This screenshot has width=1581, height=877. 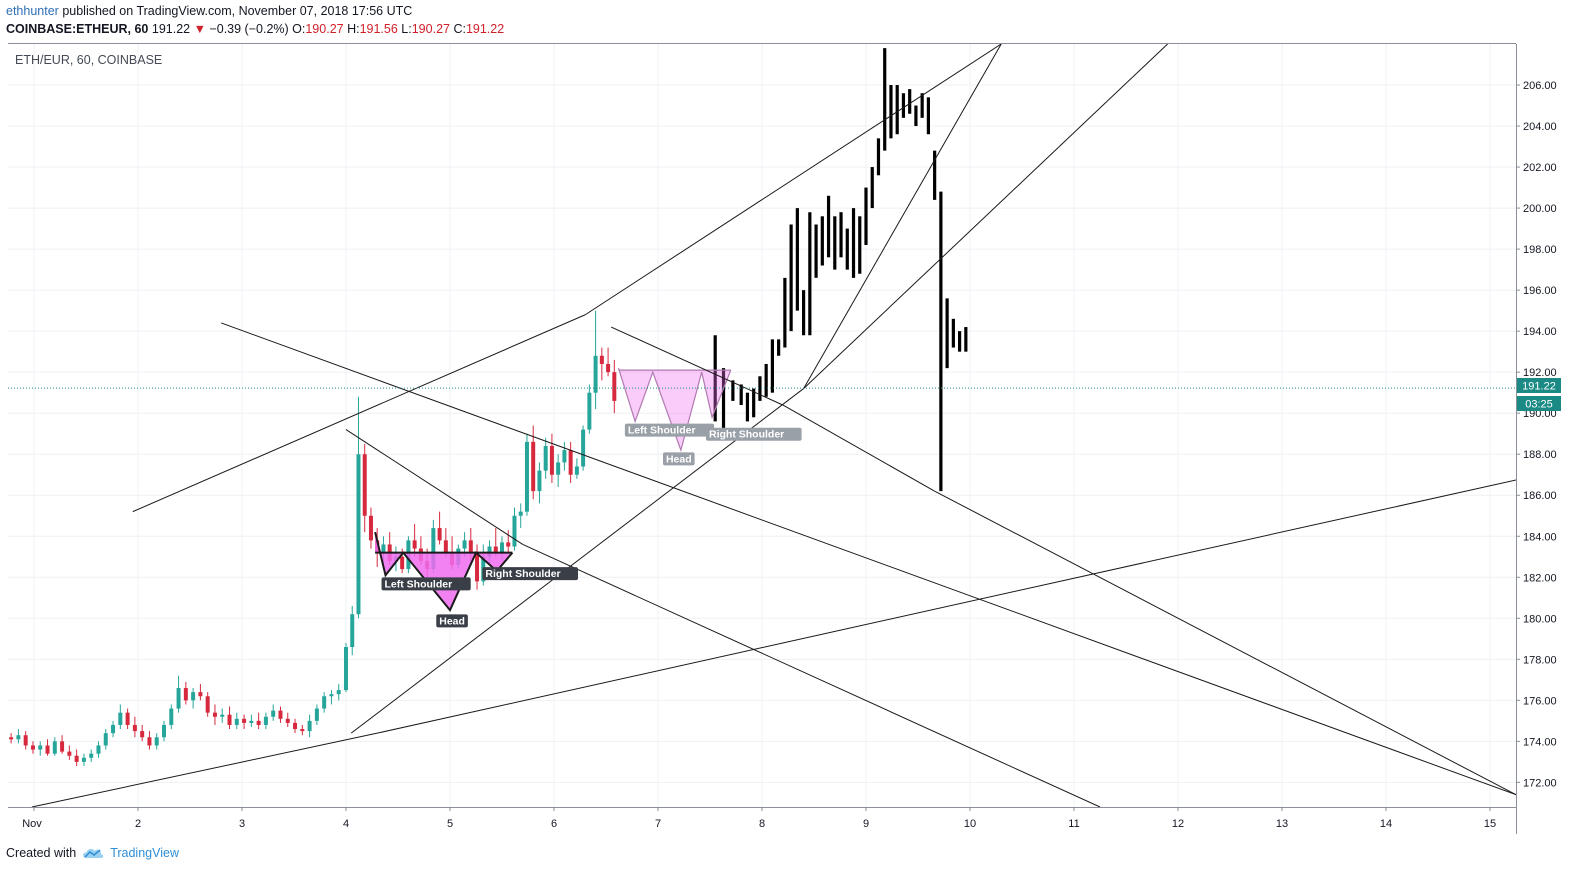 I want to click on x-tick-label-5: 6, so click(x=554, y=824).